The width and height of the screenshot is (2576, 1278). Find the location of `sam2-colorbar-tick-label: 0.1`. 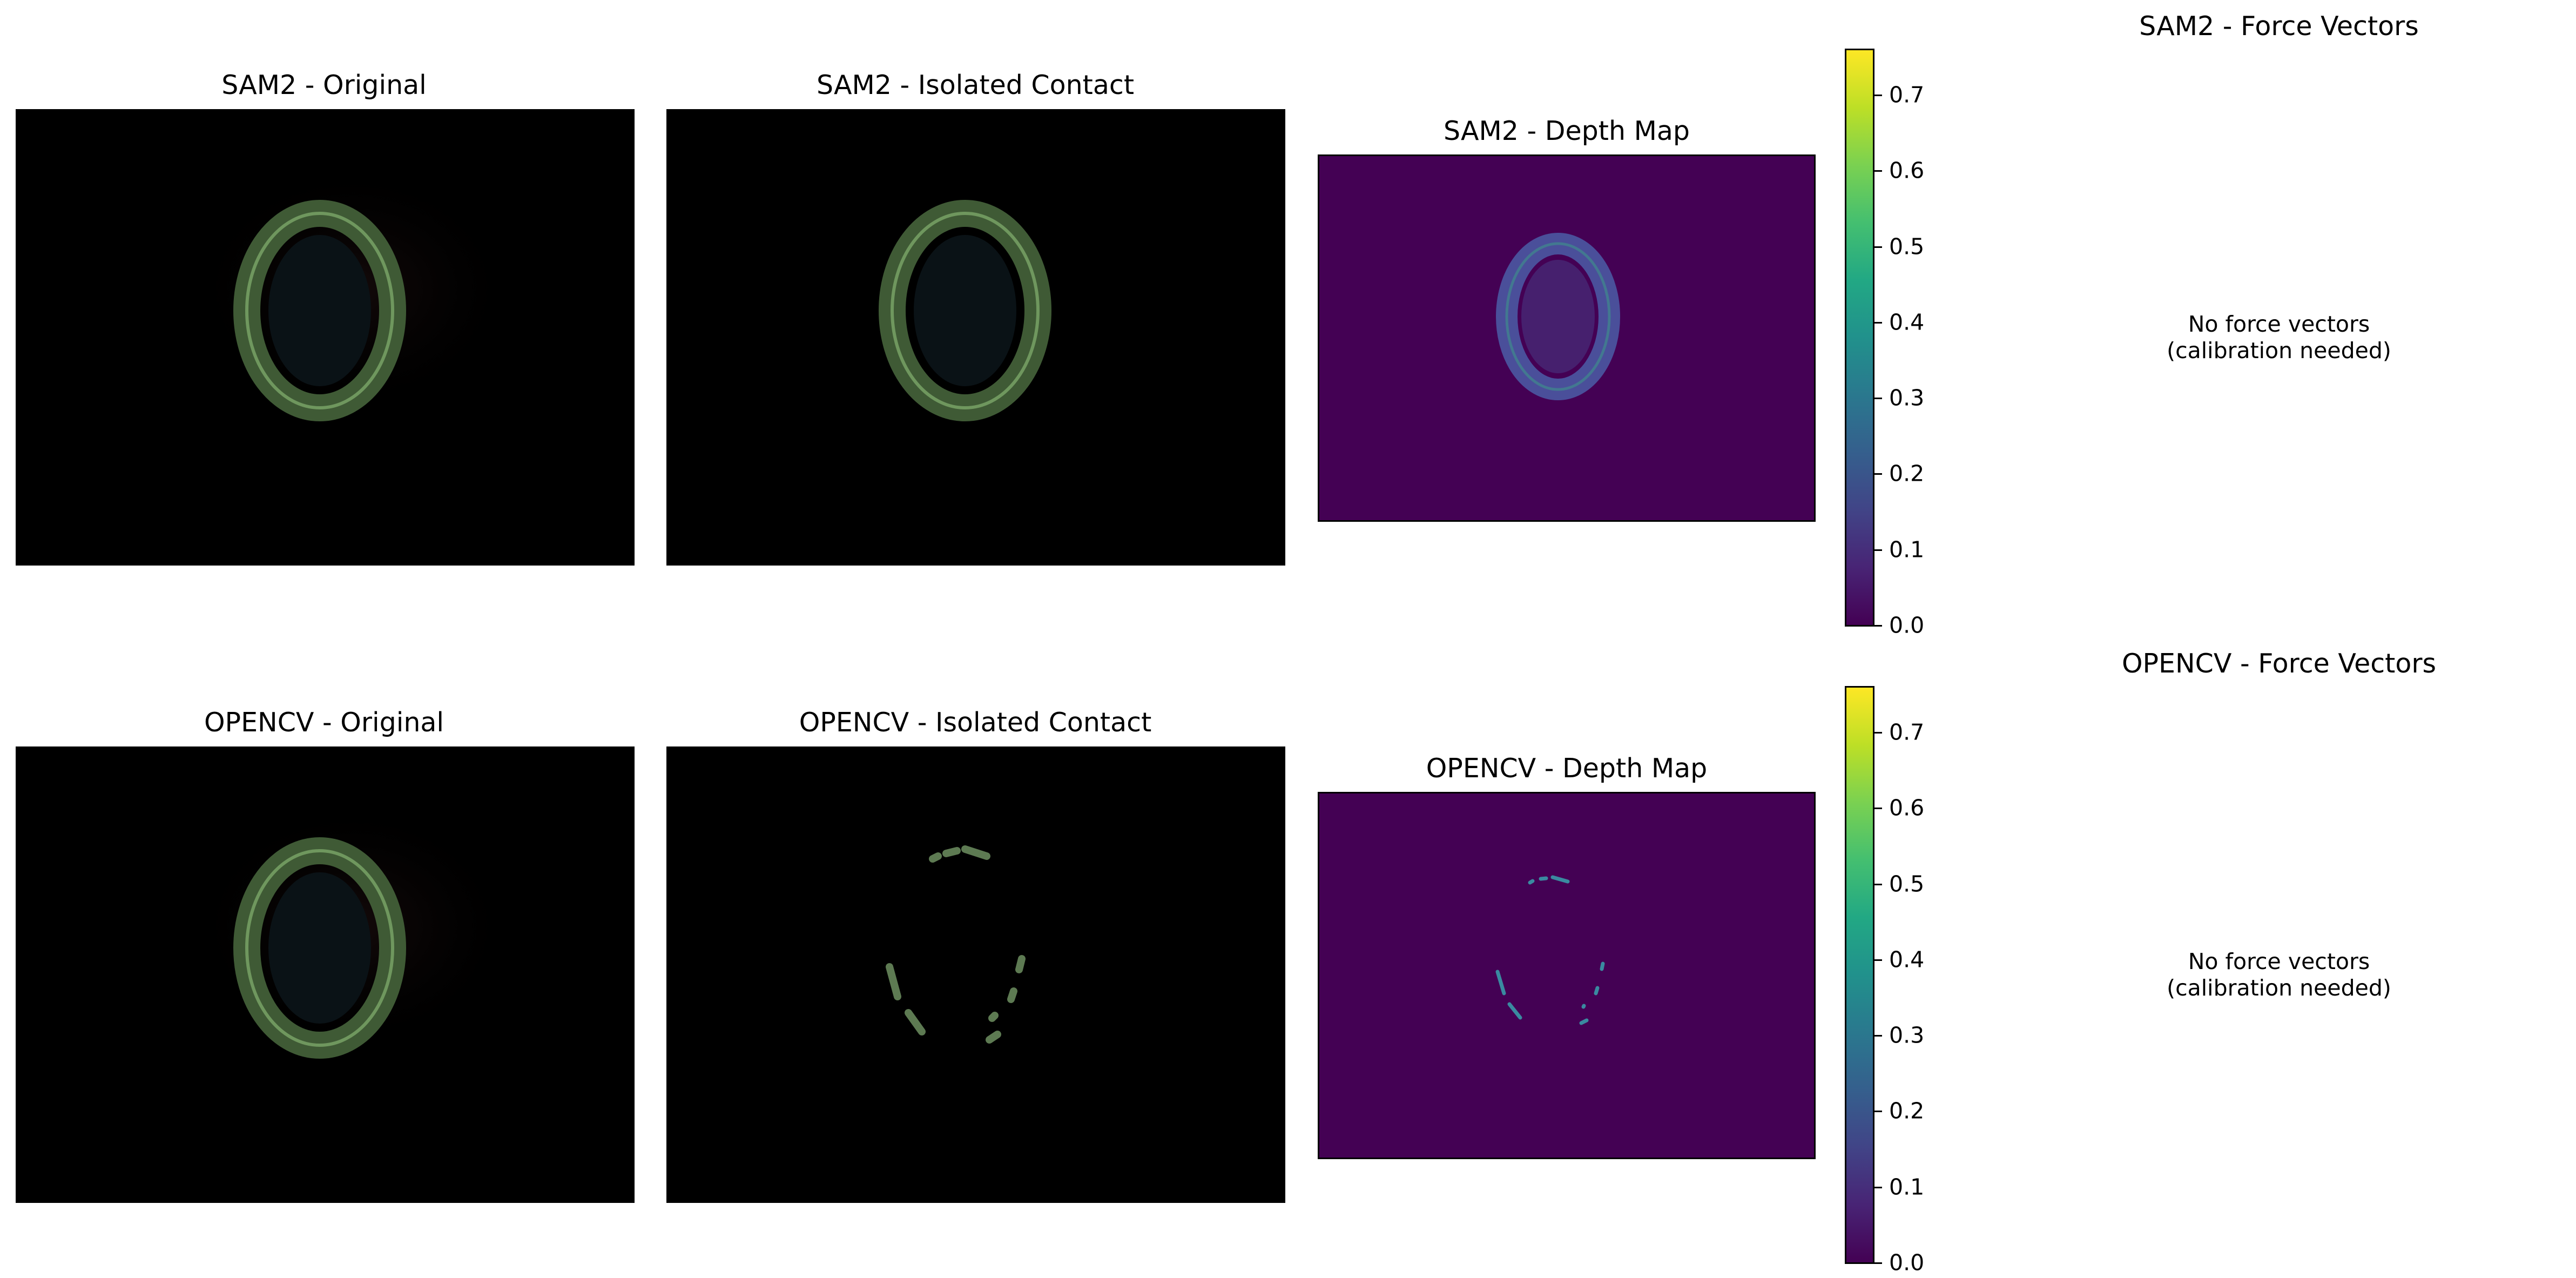

sam2-colorbar-tick-label: 0.1 is located at coordinates (1907, 549).